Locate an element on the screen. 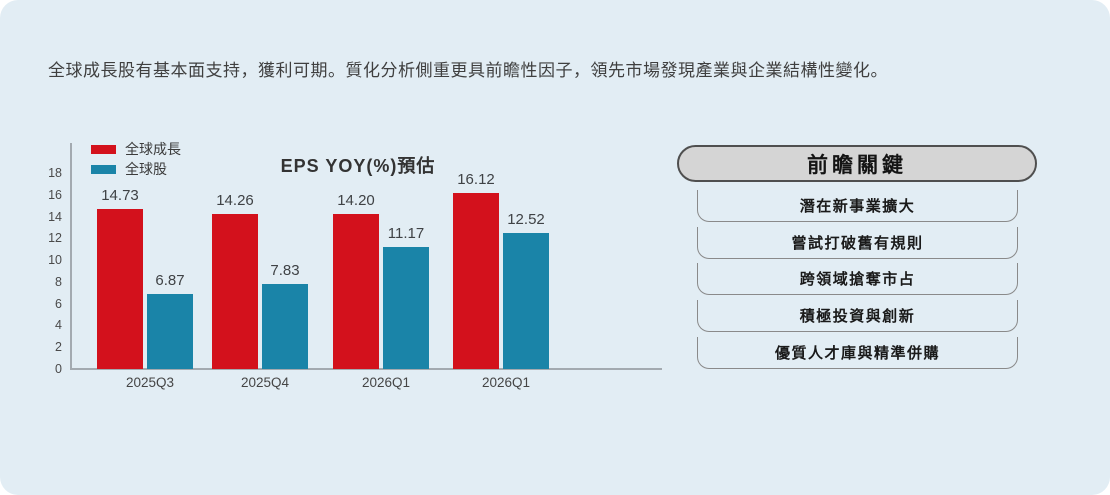 The height and width of the screenshot is (495, 1110). legend-row: 全球成長 is located at coordinates (136, 149).